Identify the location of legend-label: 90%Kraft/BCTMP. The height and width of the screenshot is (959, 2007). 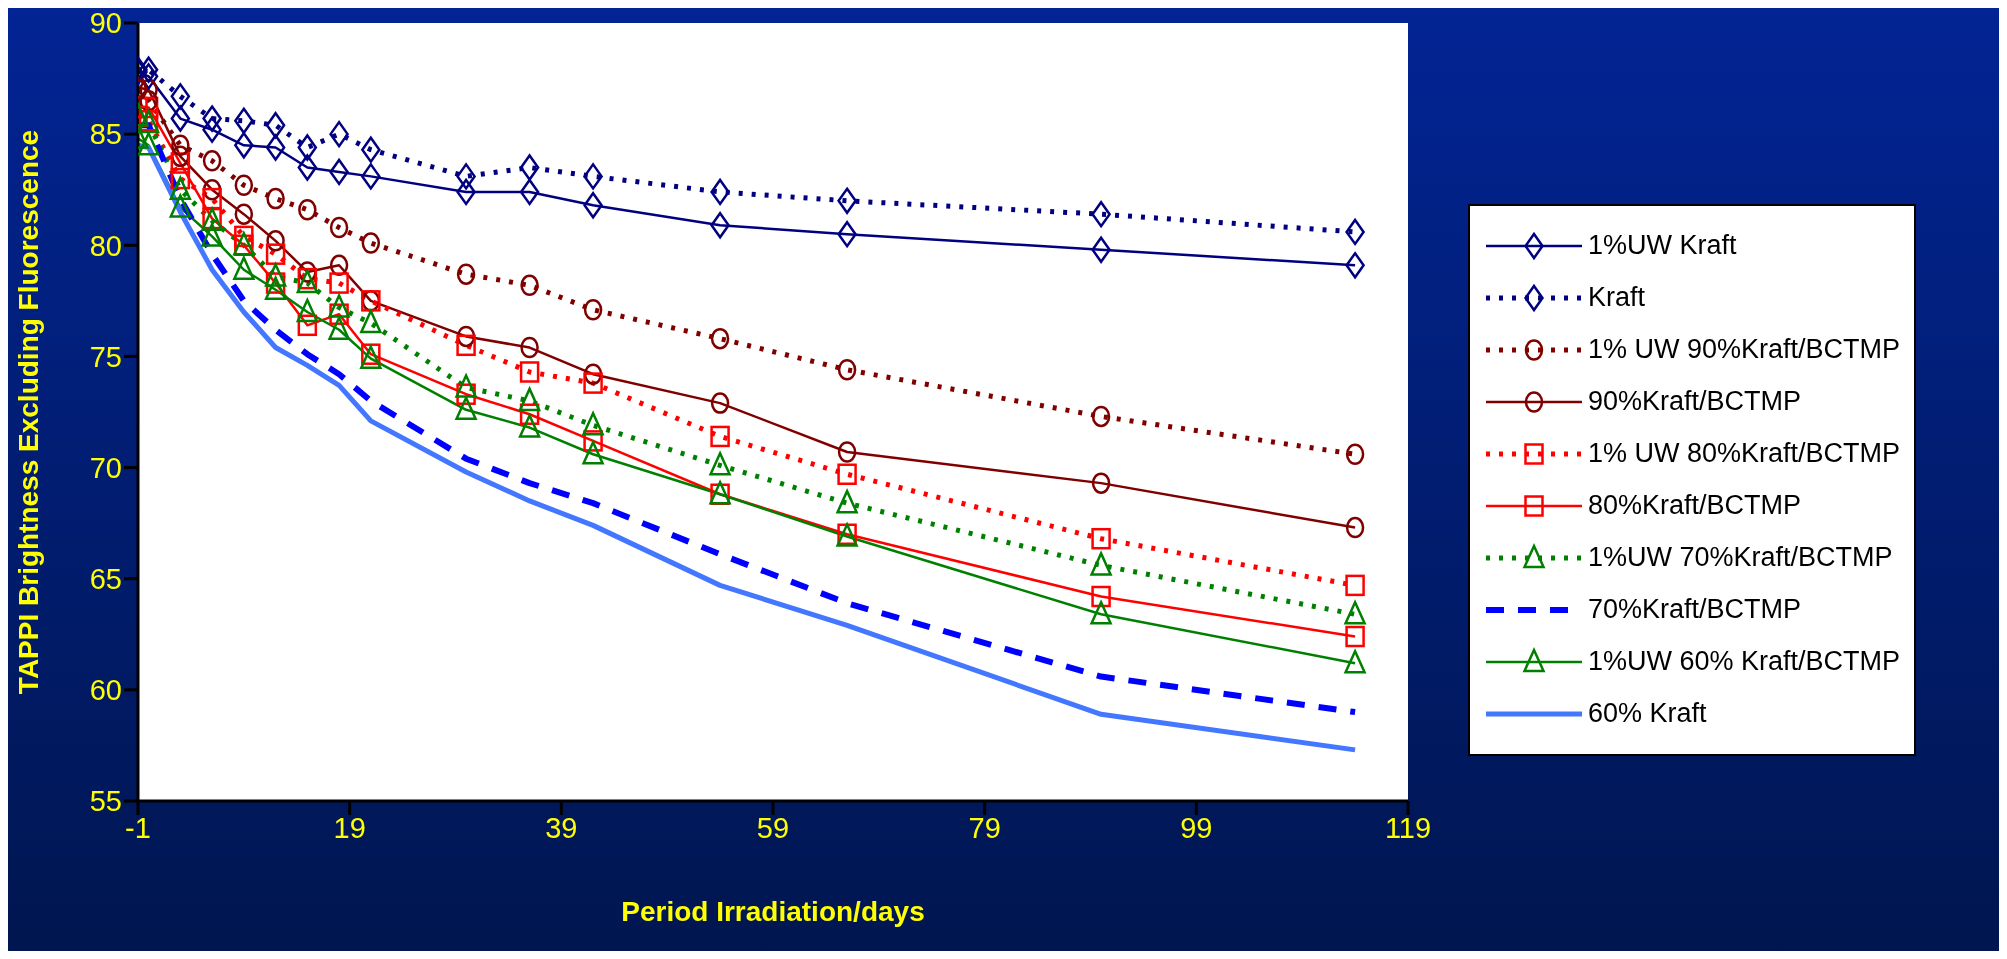
(1695, 401).